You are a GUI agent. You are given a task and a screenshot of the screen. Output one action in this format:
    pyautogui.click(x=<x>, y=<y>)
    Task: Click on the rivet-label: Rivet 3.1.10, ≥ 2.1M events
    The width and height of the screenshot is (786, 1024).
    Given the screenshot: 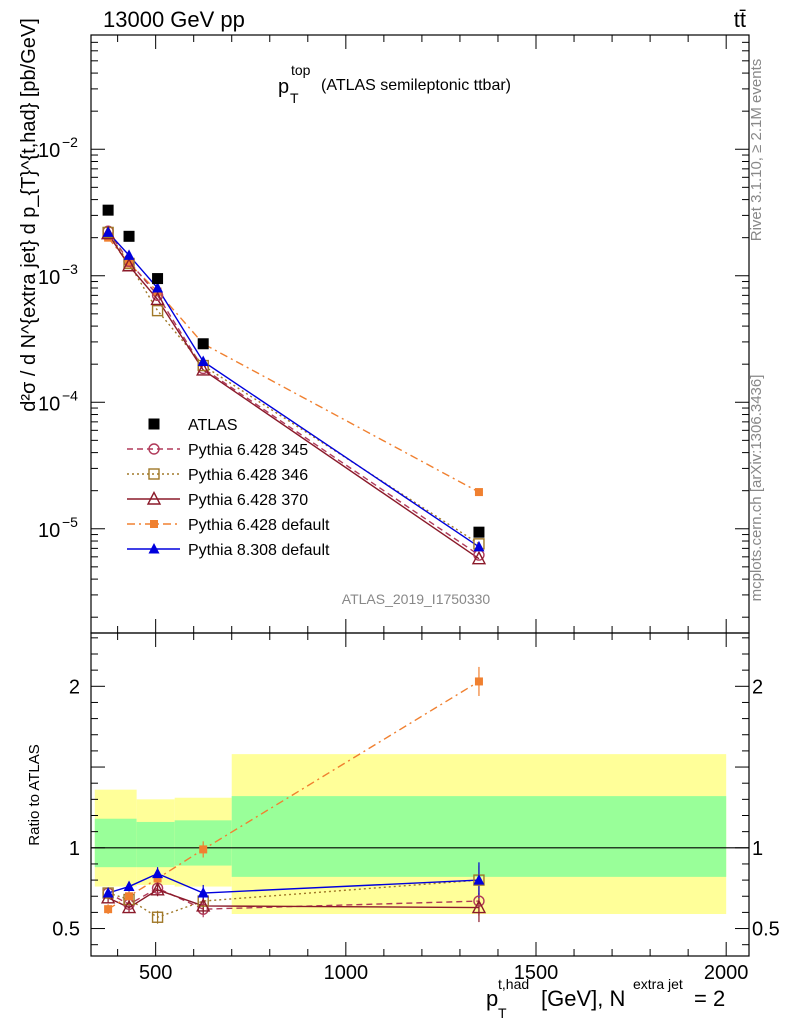 What is the action you would take?
    pyautogui.click(x=756, y=150)
    